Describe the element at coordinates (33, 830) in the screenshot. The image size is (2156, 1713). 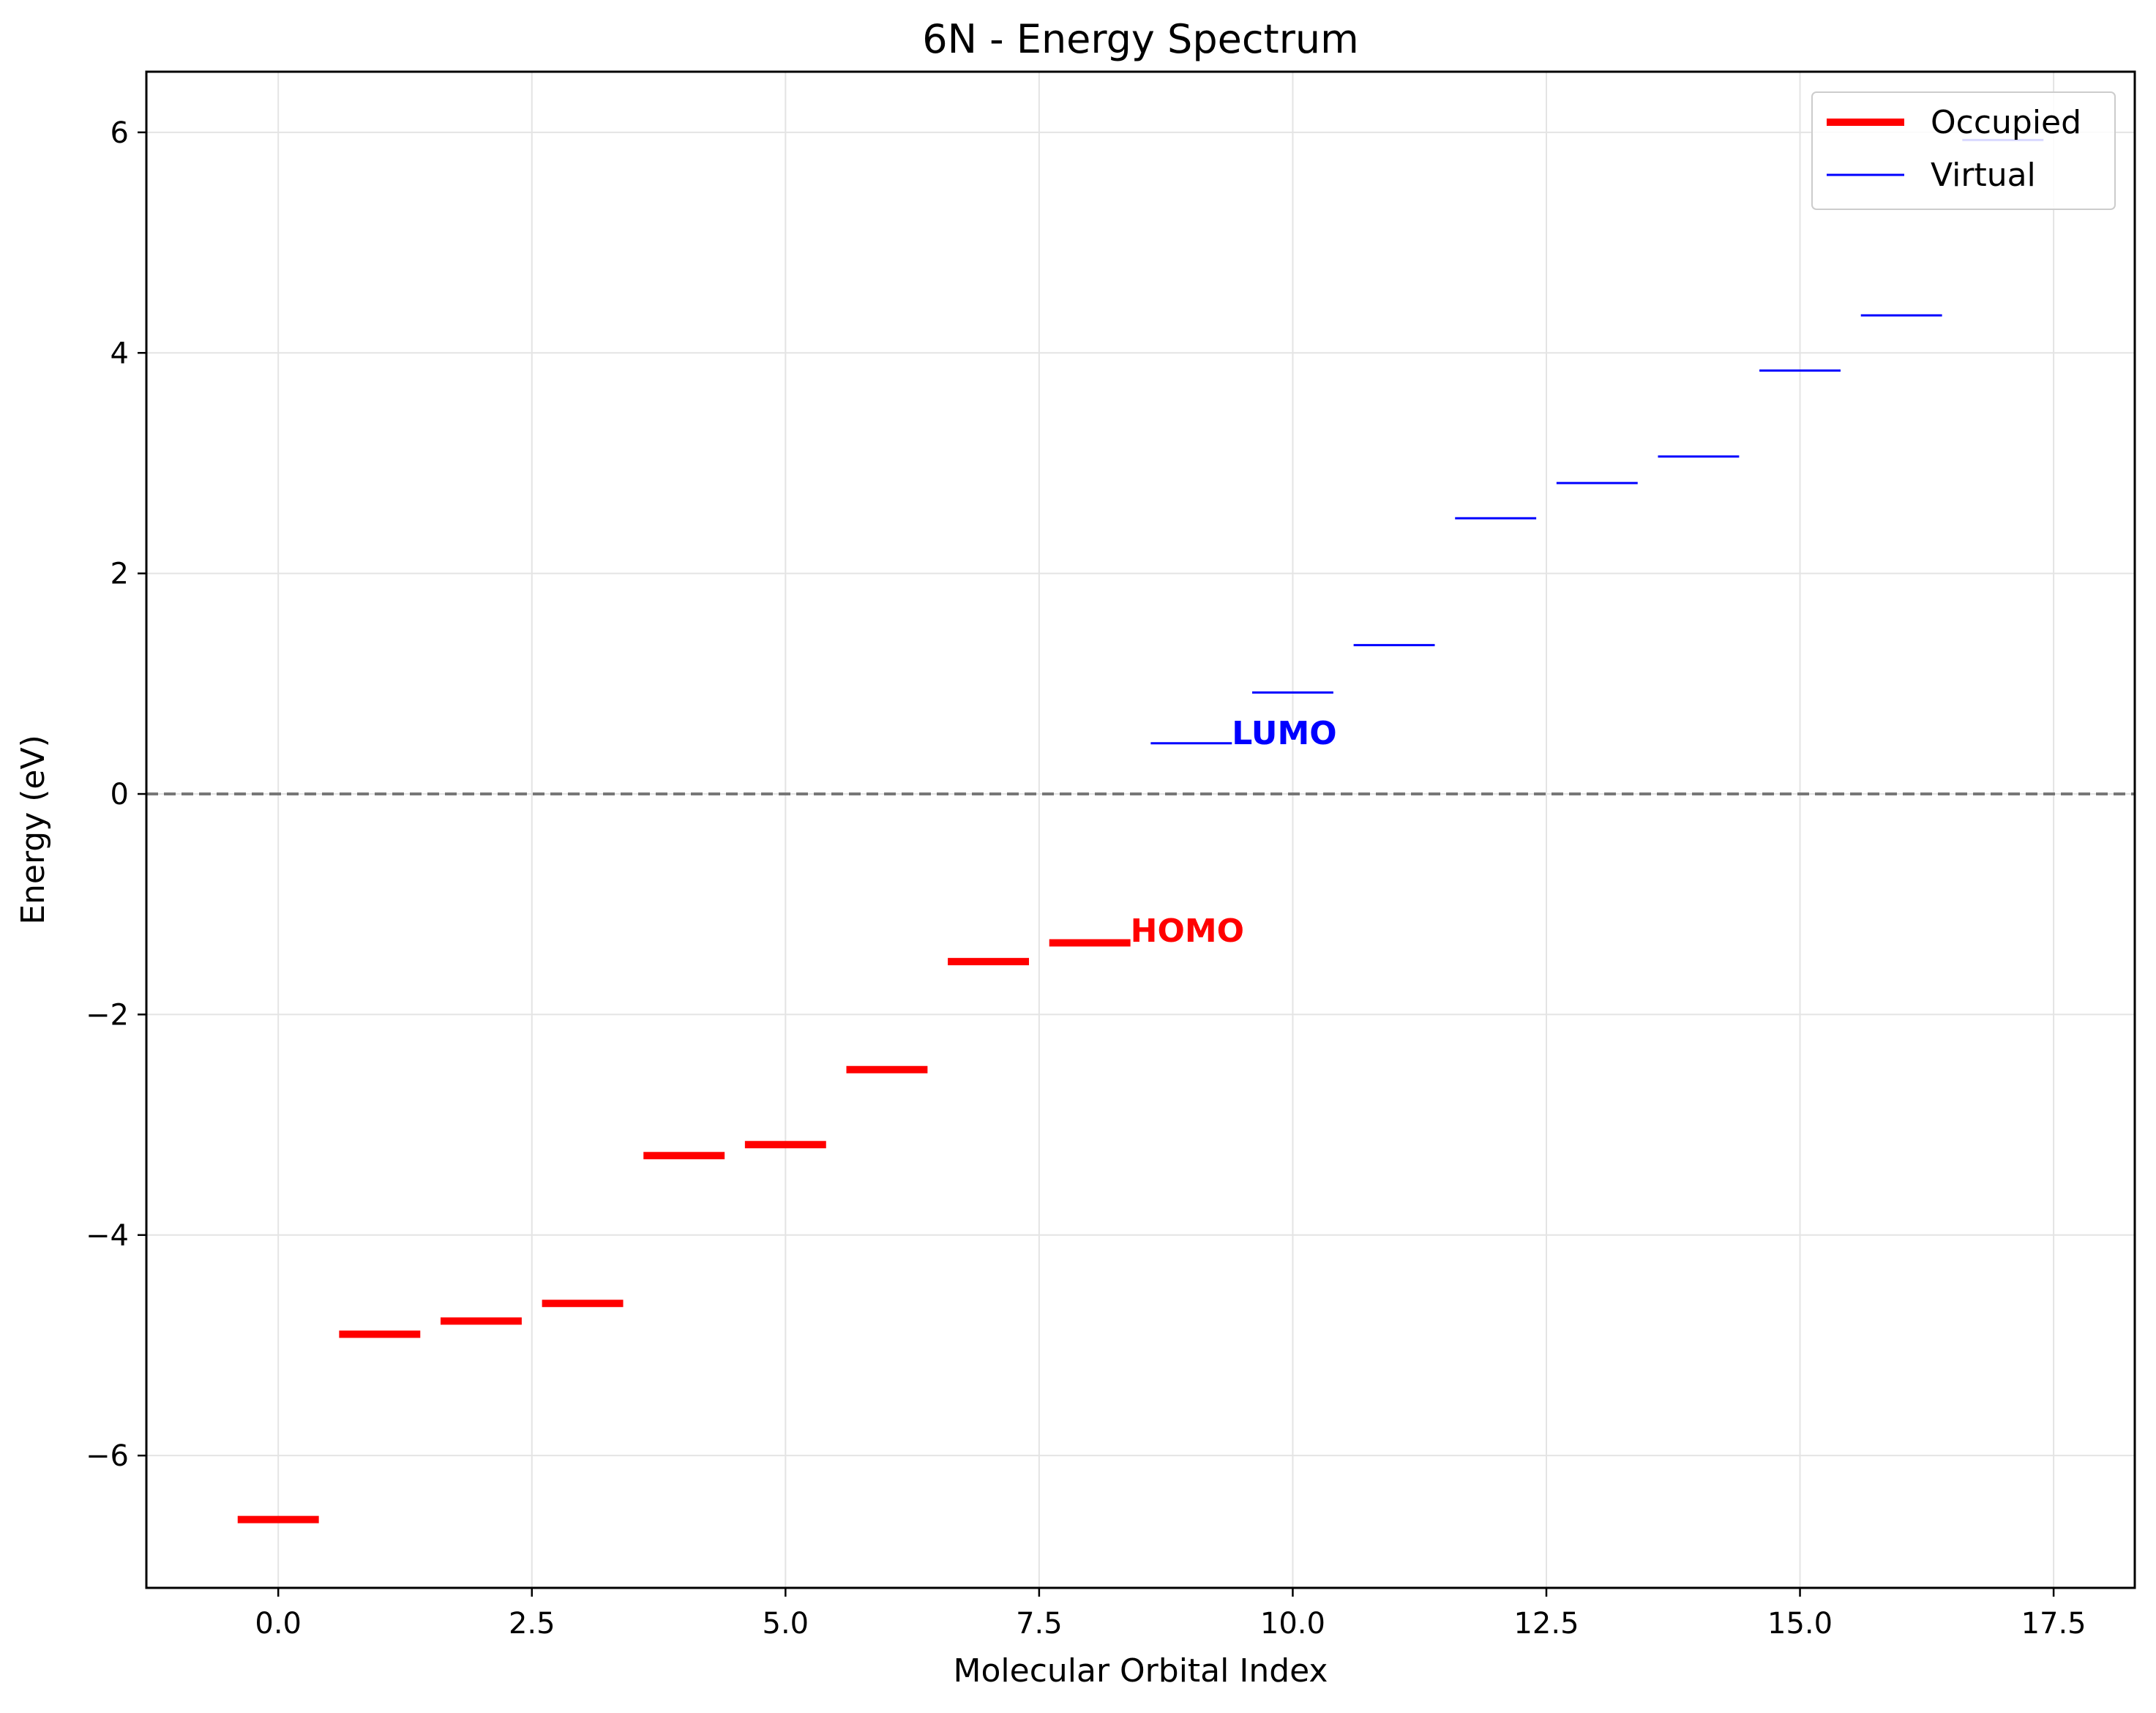
I see `y-axis-title: Energy (eV)` at that location.